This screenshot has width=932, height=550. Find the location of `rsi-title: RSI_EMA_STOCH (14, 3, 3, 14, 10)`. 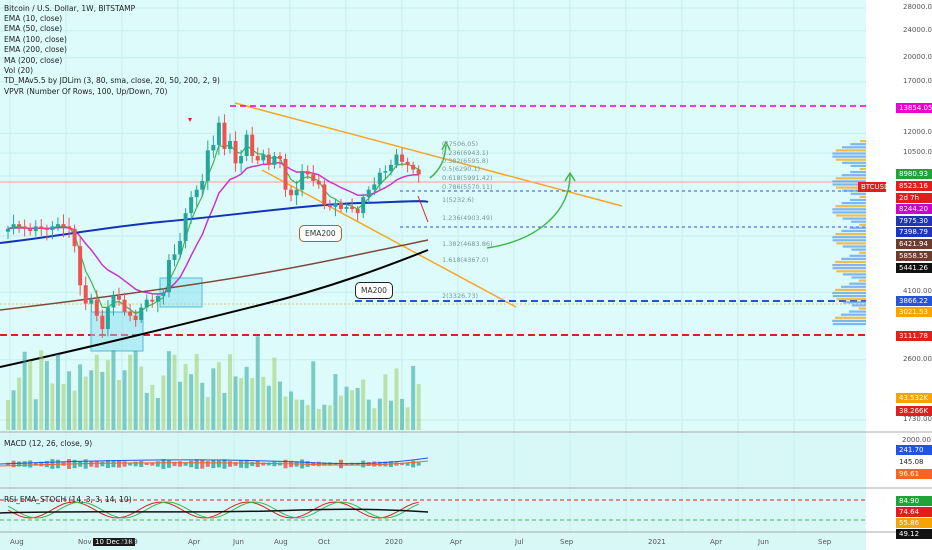

rsi-title: RSI_EMA_STOCH (14, 3, 3, 14, 10) is located at coordinates (68, 499).